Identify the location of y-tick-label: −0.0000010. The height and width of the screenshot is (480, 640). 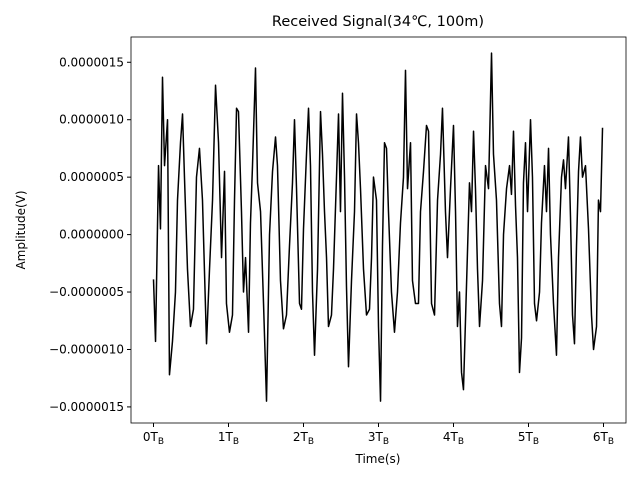
(86, 349).